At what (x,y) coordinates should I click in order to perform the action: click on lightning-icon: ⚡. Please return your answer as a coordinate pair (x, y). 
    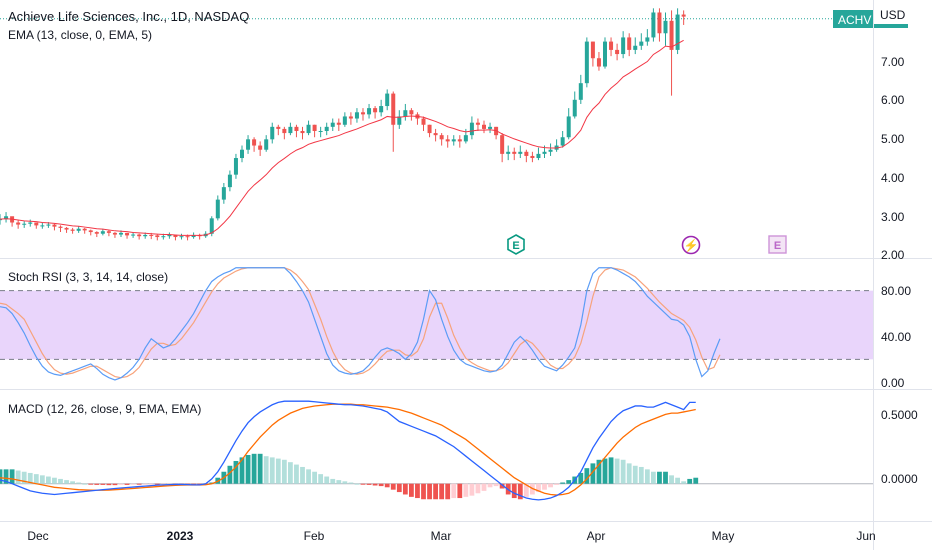
    Looking at the image, I should click on (691, 246).